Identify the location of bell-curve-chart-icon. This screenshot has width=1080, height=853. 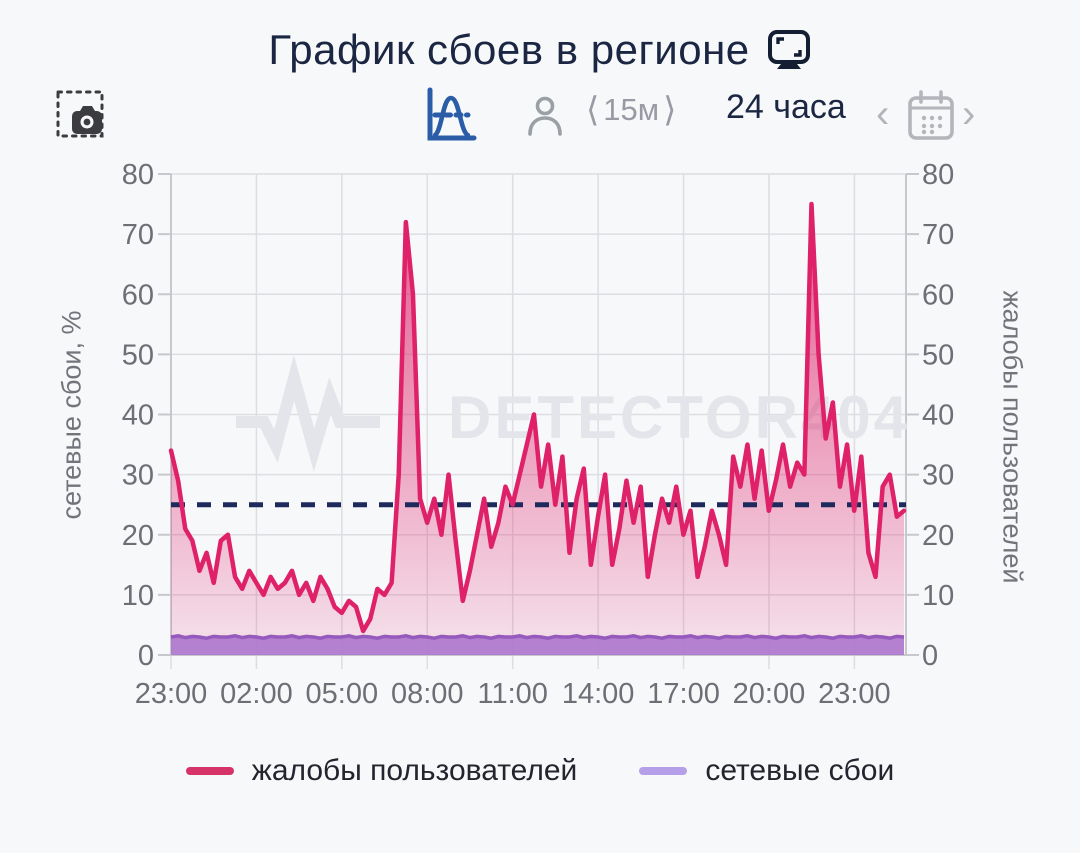
(452, 114).